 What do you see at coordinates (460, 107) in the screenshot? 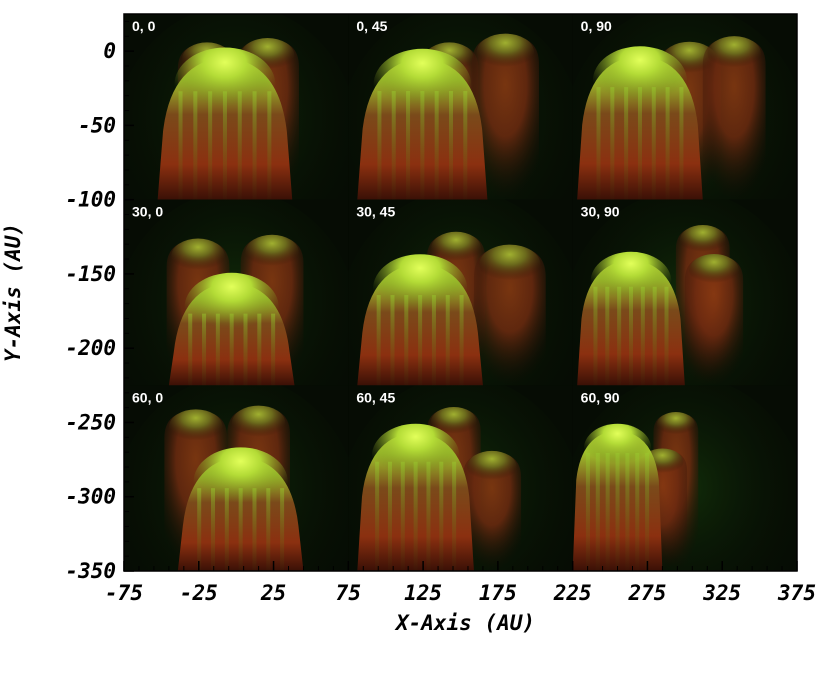
I see `panel-0-45: 0, 45` at bounding box center [460, 107].